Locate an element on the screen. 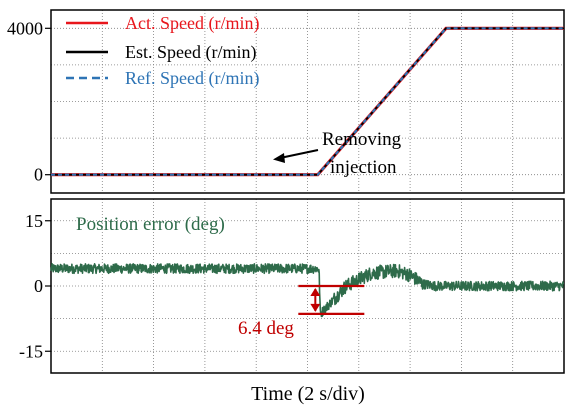  delta-arrowhead-down is located at coordinates (315, 307).